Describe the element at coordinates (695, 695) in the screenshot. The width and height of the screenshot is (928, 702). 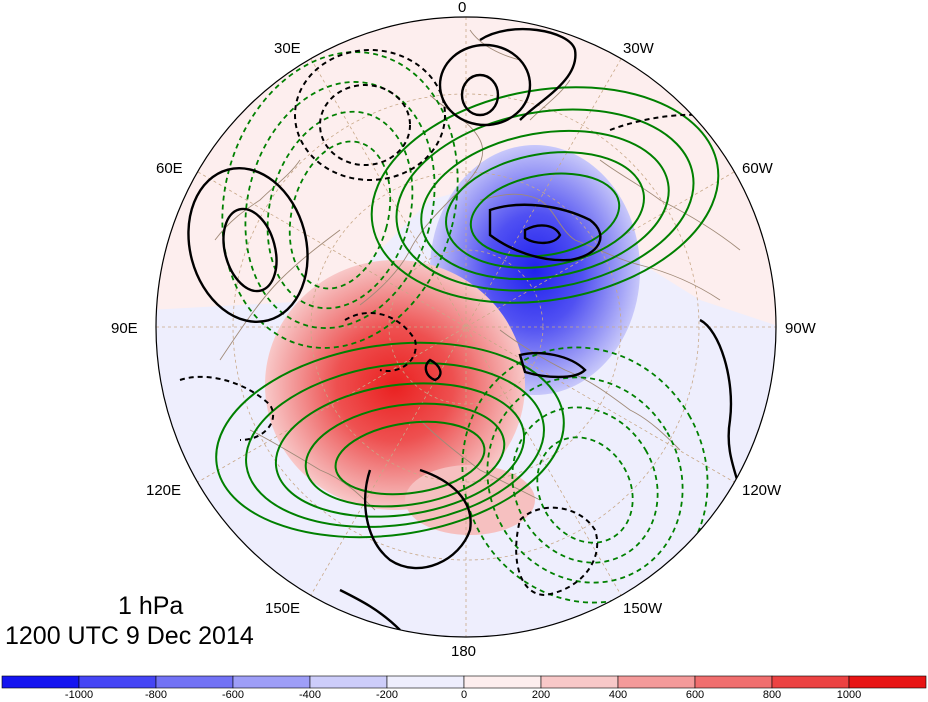
I see `colorbar-tick-label: 600` at that location.